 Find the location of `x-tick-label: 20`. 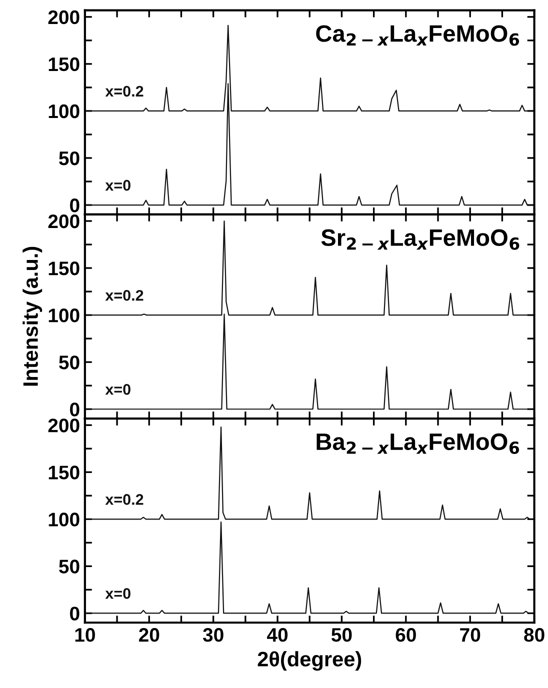

x-tick-label: 20 is located at coordinates (149, 635).